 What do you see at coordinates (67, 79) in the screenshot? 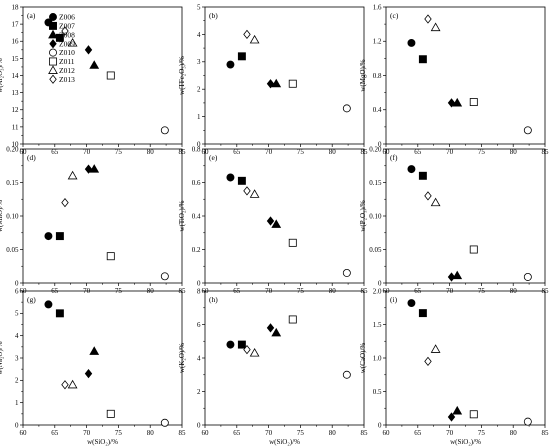
I see `legend-label-z013: Z013` at bounding box center [67, 79].